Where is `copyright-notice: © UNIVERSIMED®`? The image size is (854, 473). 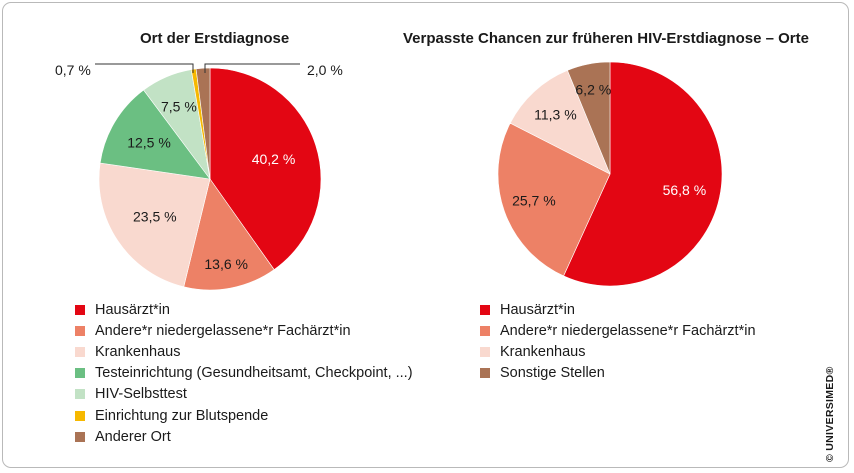
copyright-notice: © UNIVERSIMED® is located at coordinates (830, 414).